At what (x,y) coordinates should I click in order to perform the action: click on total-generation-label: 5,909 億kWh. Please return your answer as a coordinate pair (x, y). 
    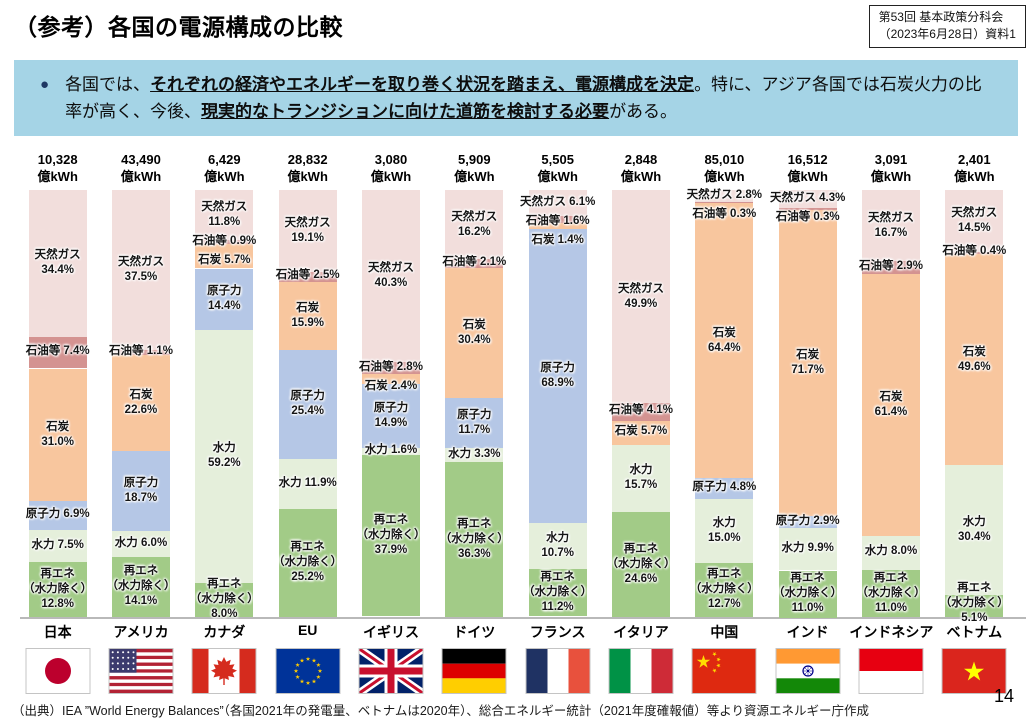
    Looking at the image, I should click on (474, 168).